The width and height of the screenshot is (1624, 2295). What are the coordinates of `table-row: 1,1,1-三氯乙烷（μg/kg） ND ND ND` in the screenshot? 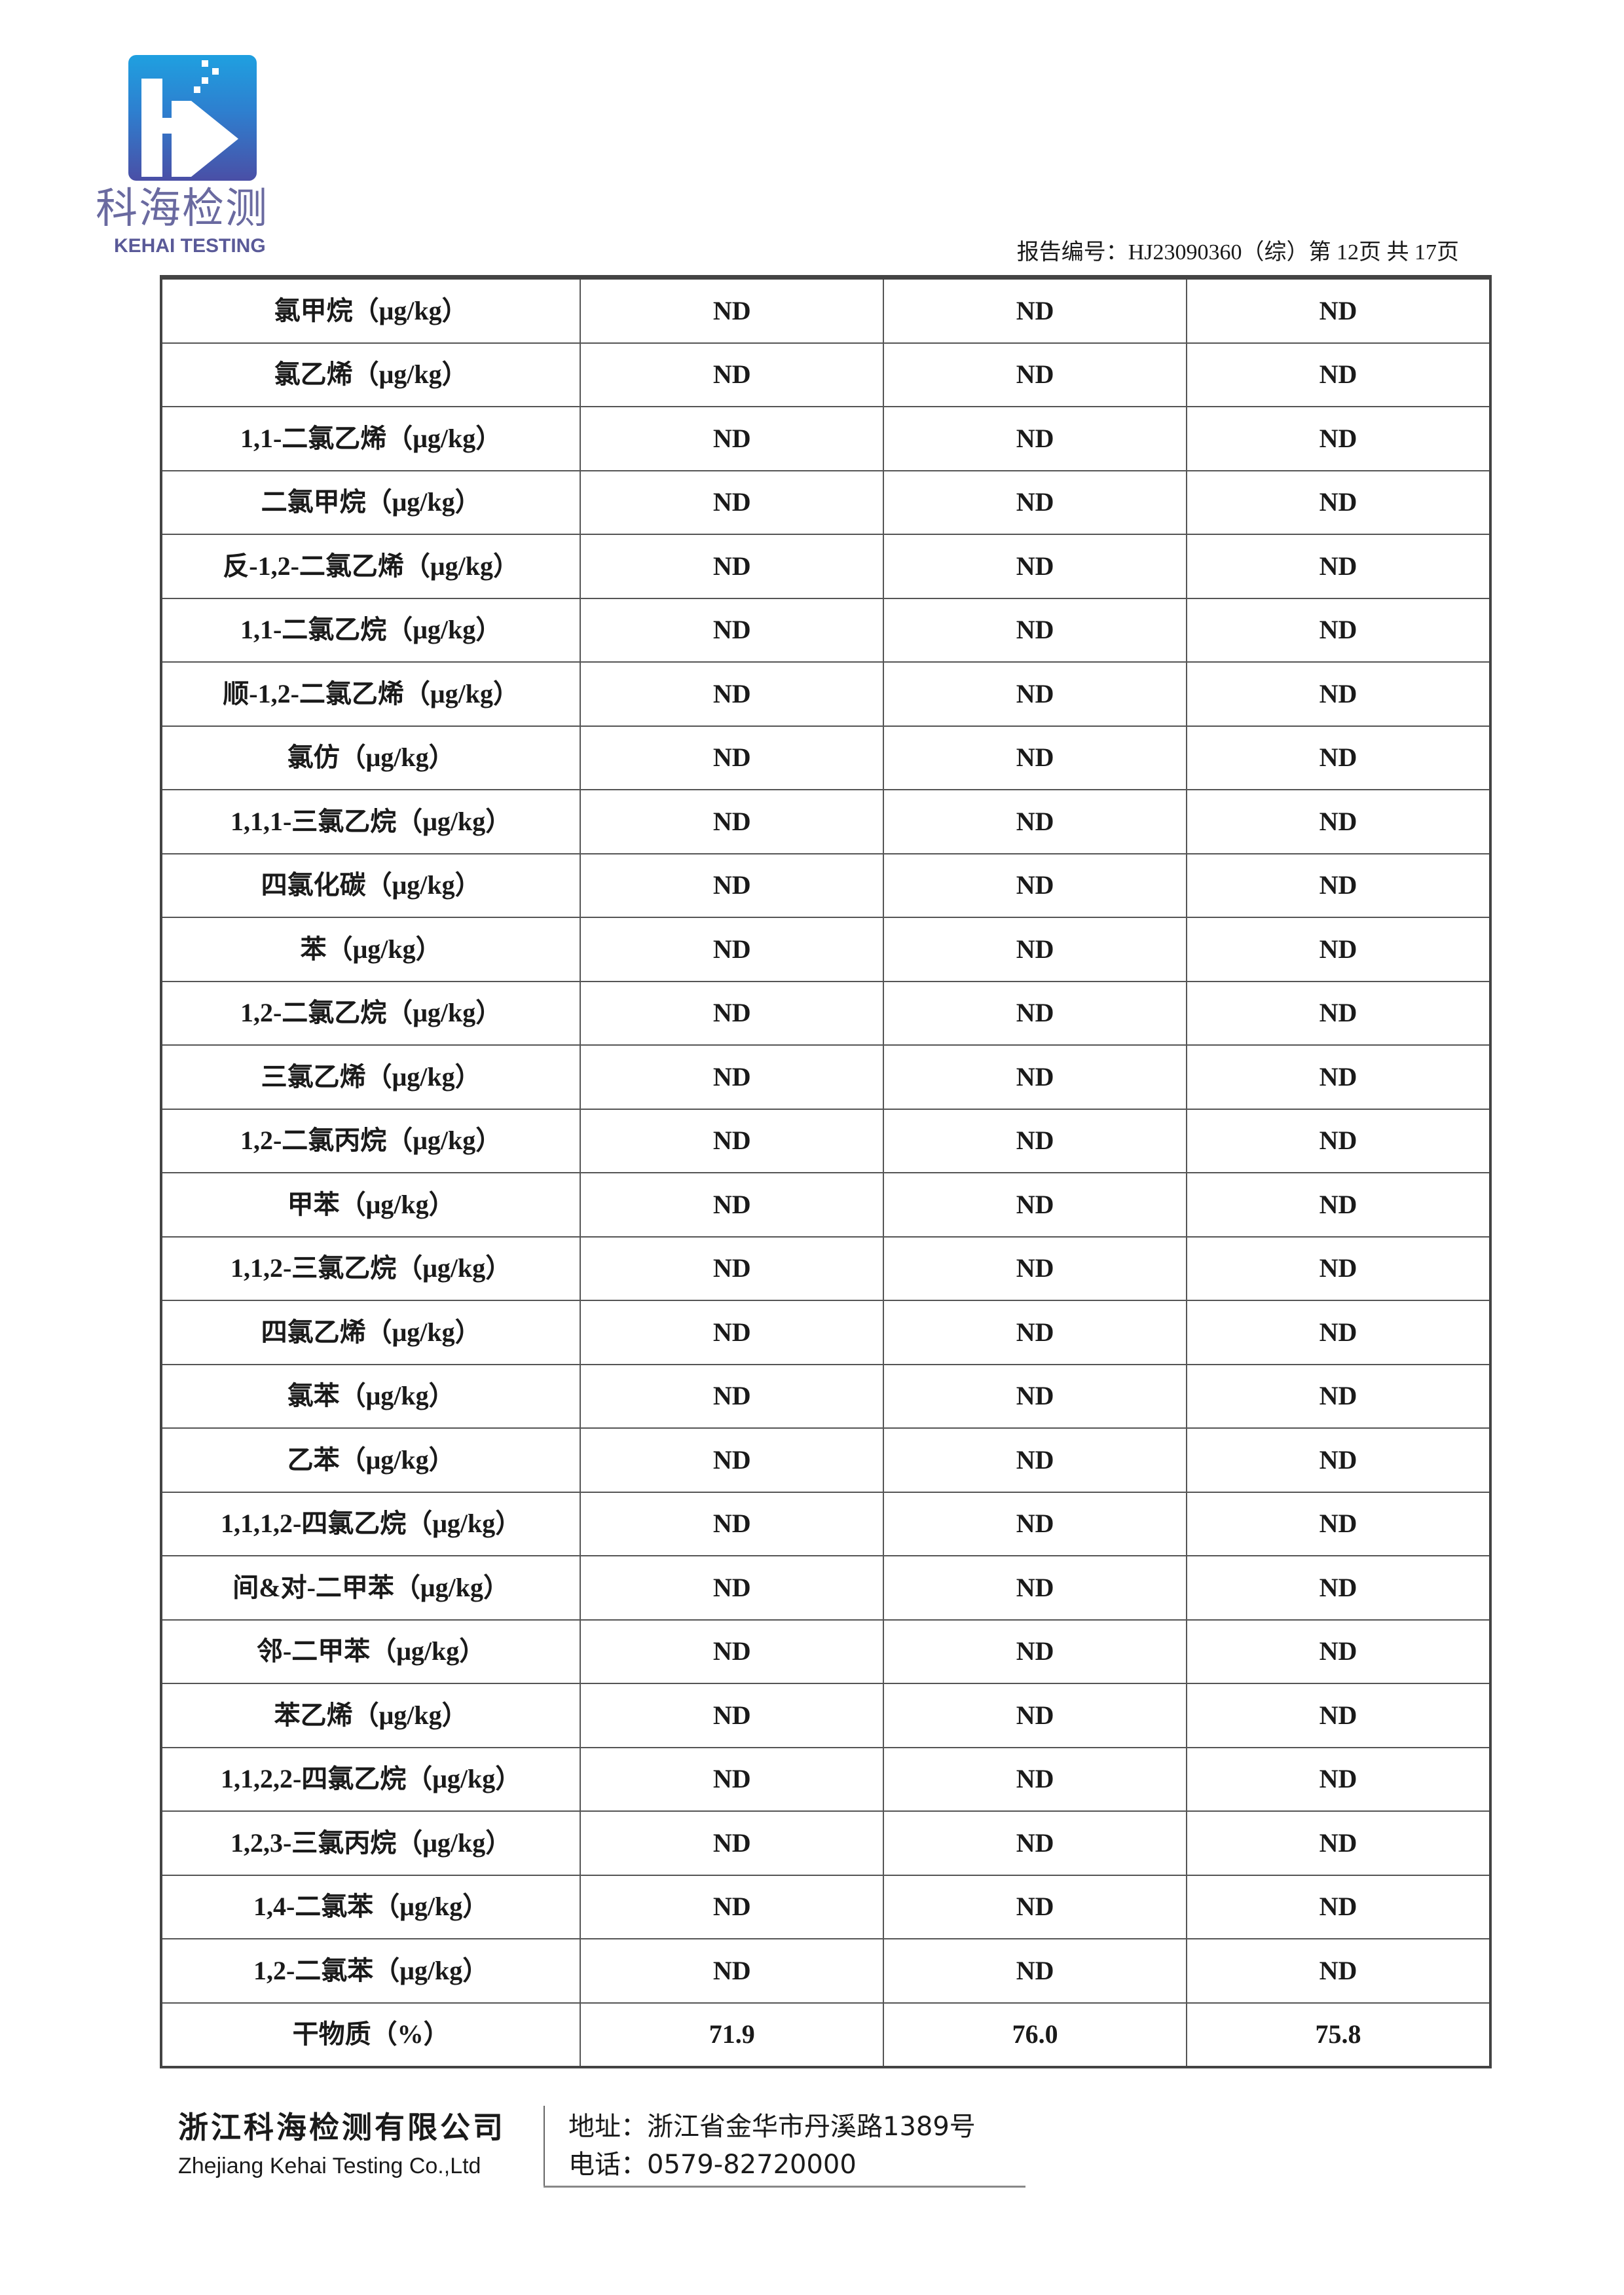 It's located at (825, 821).